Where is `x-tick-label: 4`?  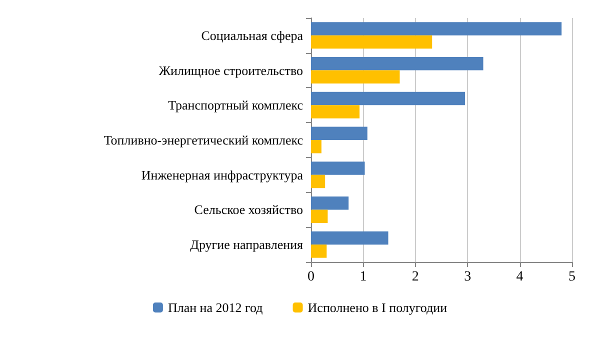
x-tick-label: 4 is located at coordinates (520, 277).